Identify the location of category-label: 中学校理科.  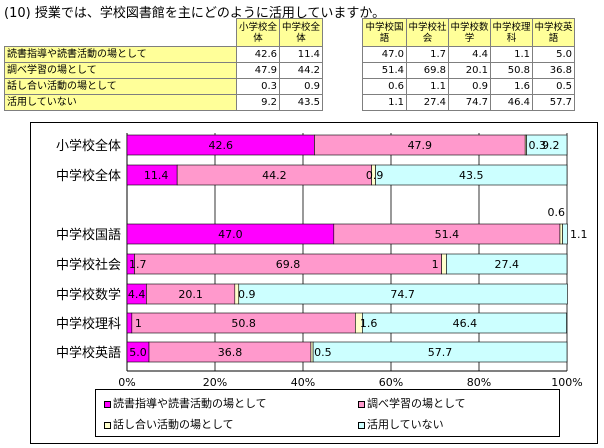
(88, 324).